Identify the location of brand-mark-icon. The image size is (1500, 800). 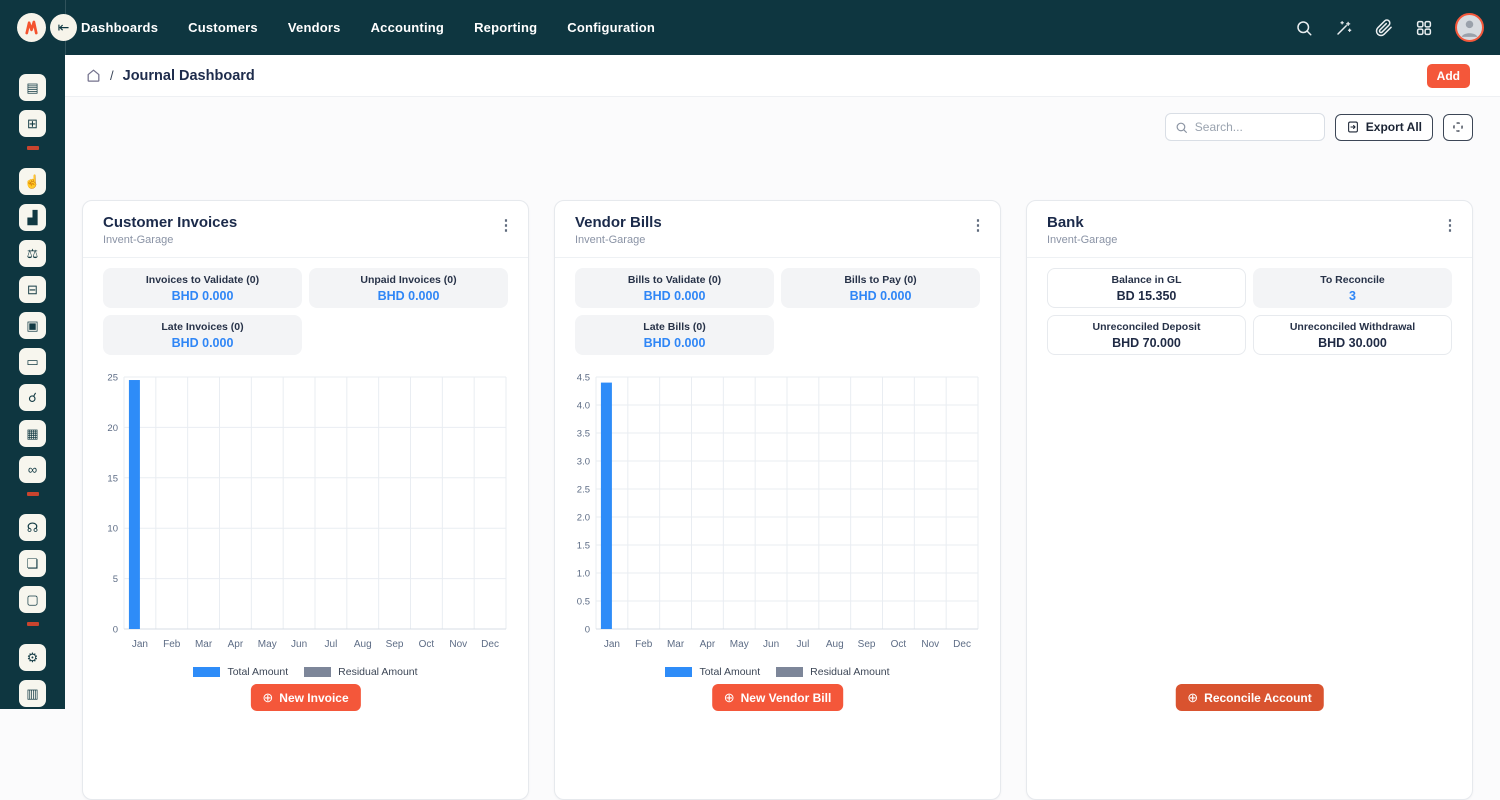
(31, 27).